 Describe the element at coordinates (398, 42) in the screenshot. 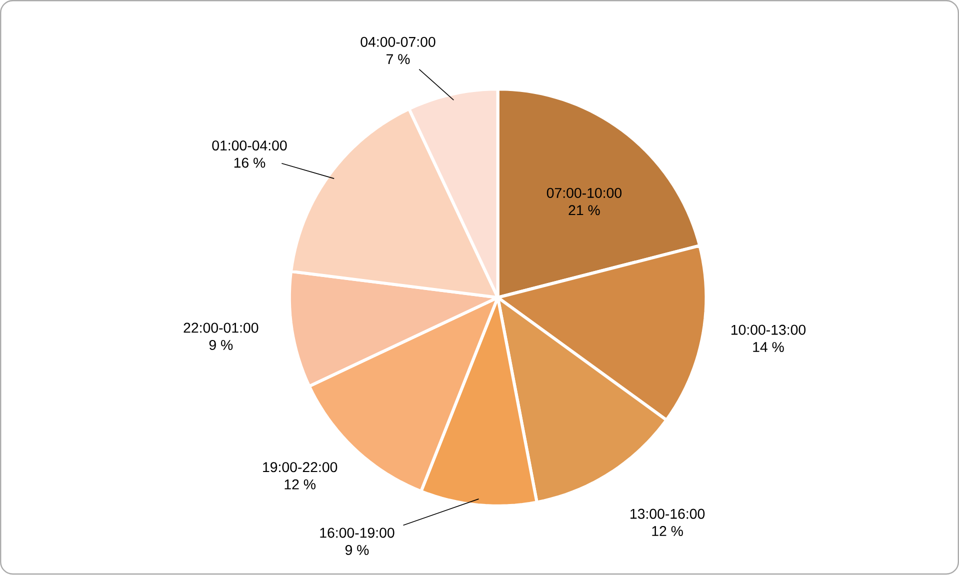

I see `slice-label: 04:00-07:00` at that location.